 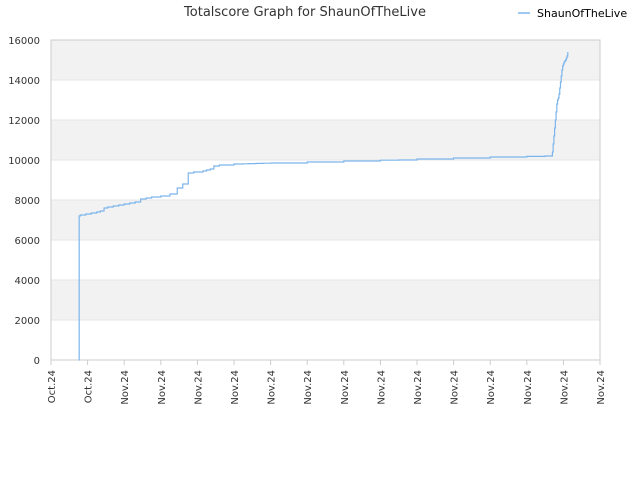 What do you see at coordinates (27, 241) in the screenshot?
I see `y-tick-label: 6000` at bounding box center [27, 241].